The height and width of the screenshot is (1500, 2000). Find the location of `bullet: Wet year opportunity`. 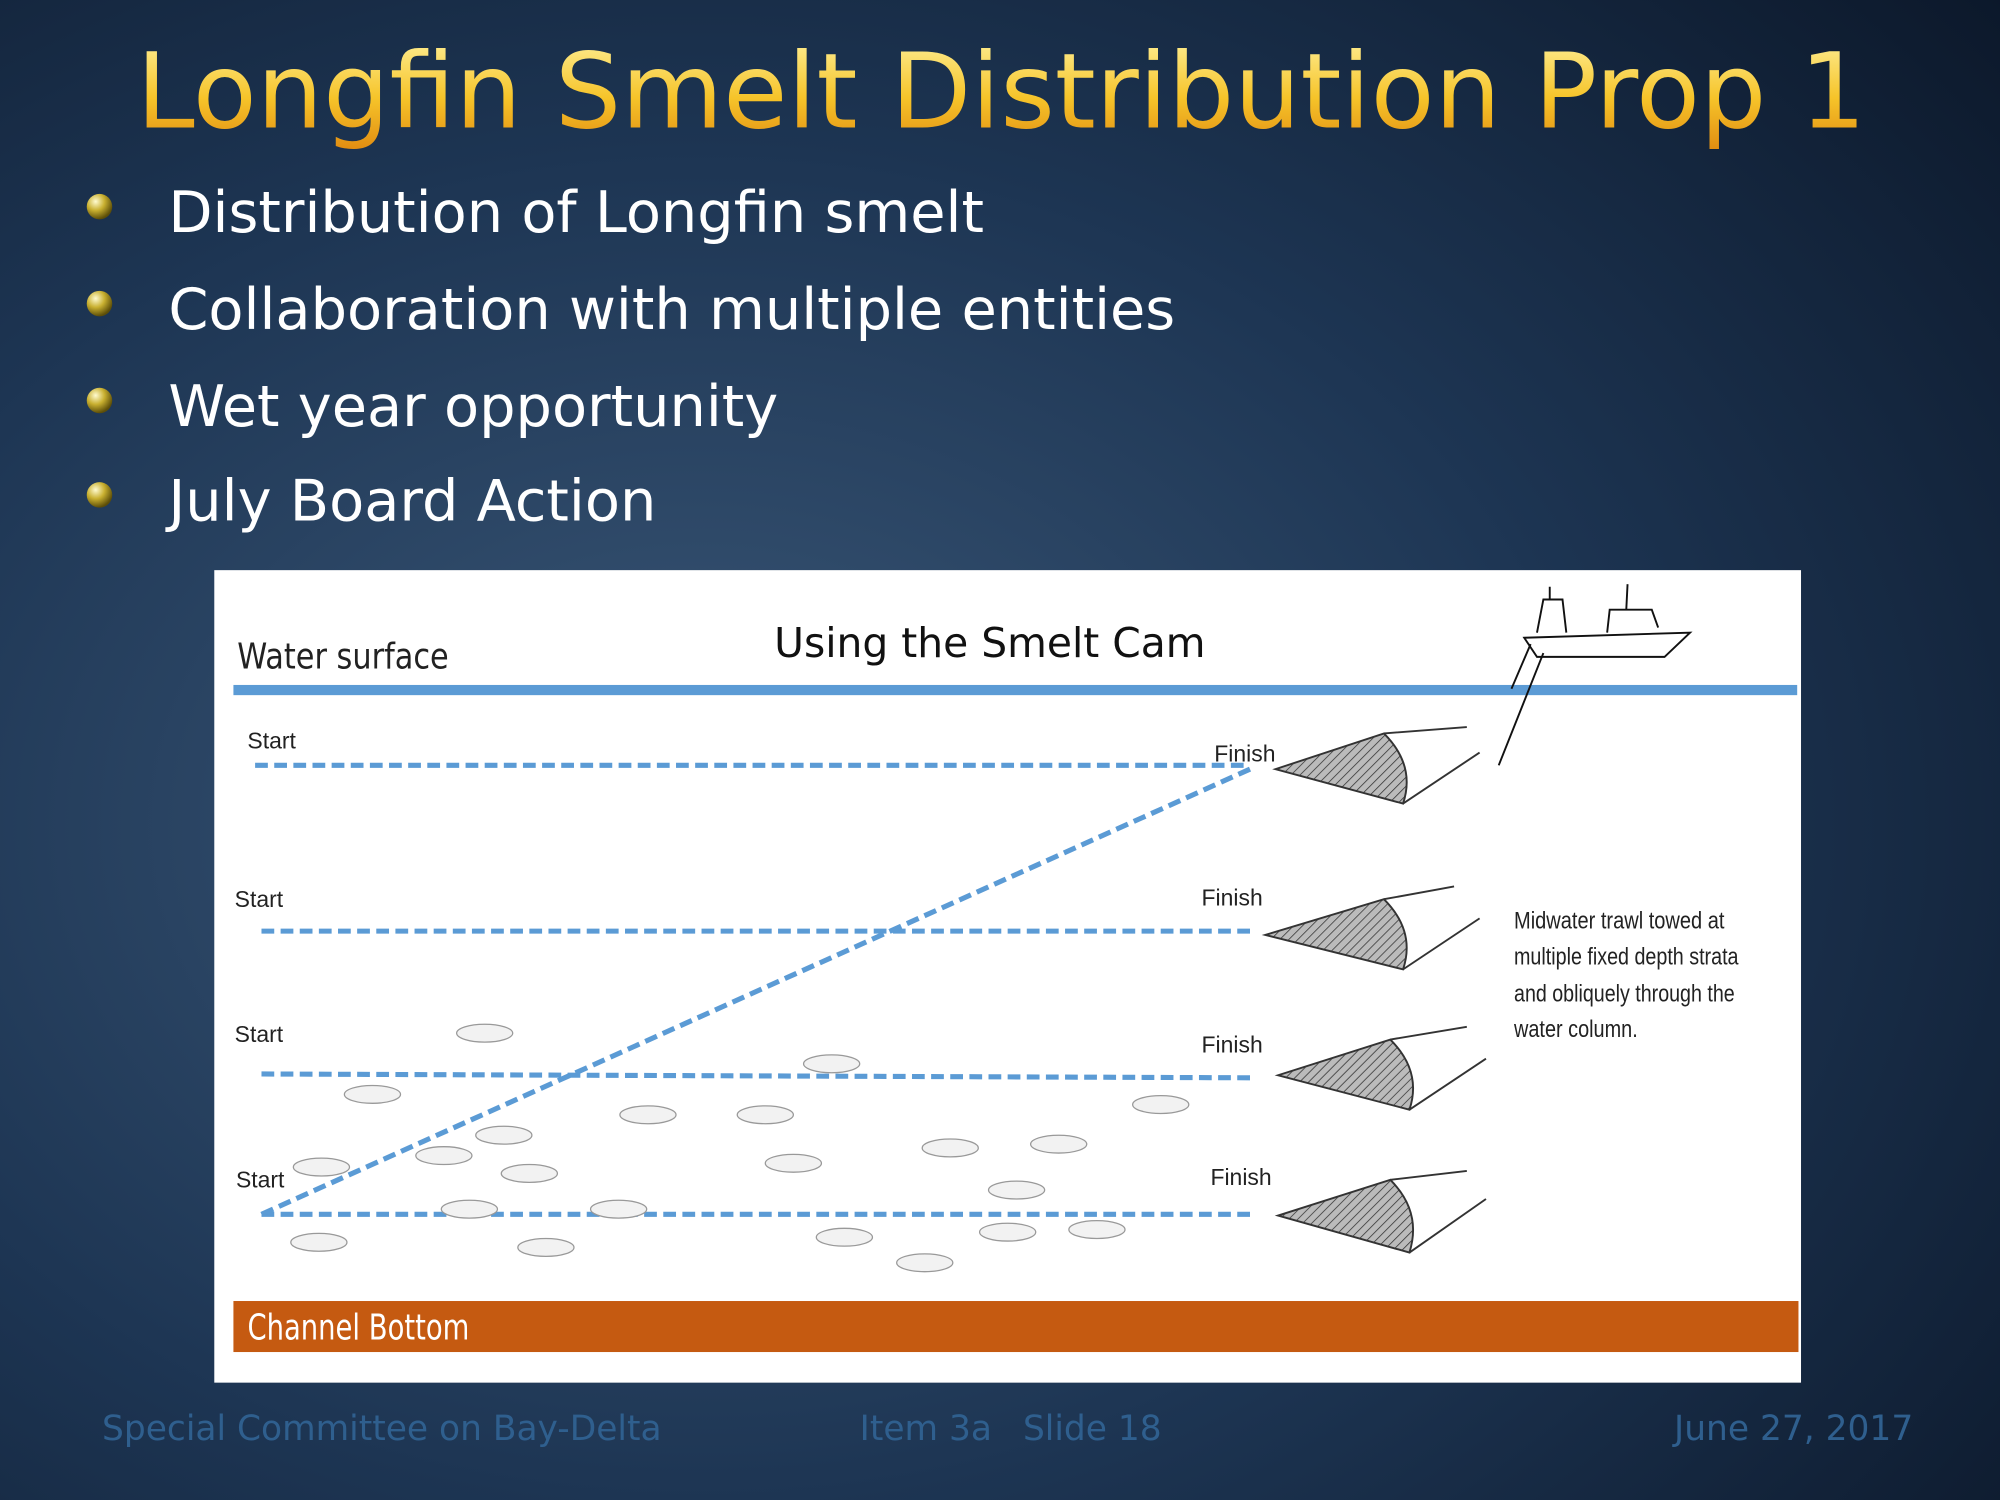

bullet: Wet year opportunity is located at coordinates (473, 406).